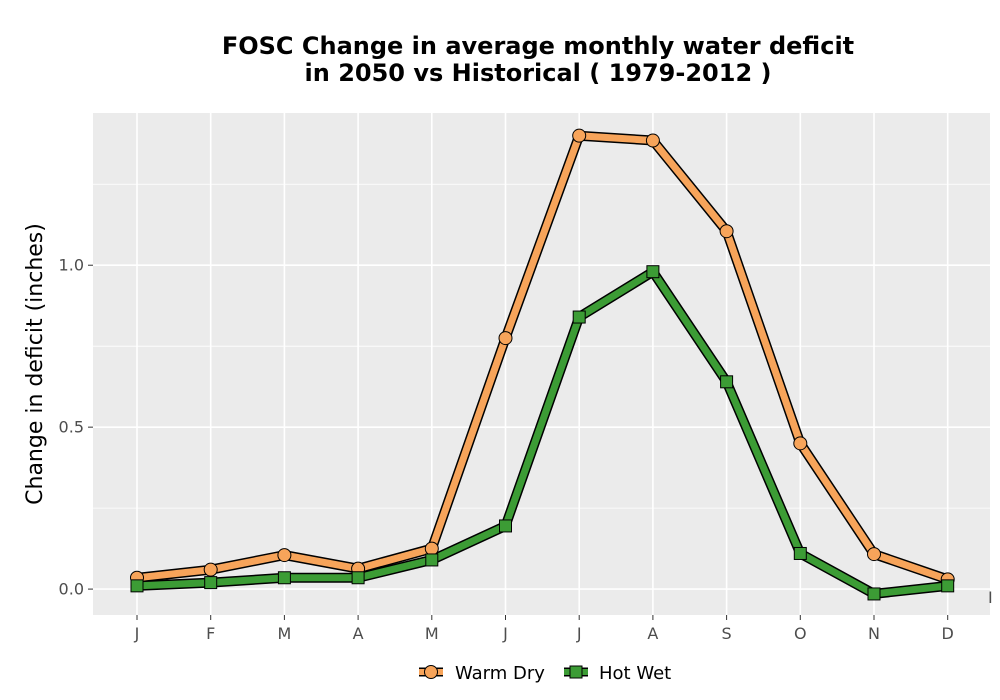  Describe the element at coordinates (727, 633) in the screenshot. I see `x-tick-label: S` at that location.